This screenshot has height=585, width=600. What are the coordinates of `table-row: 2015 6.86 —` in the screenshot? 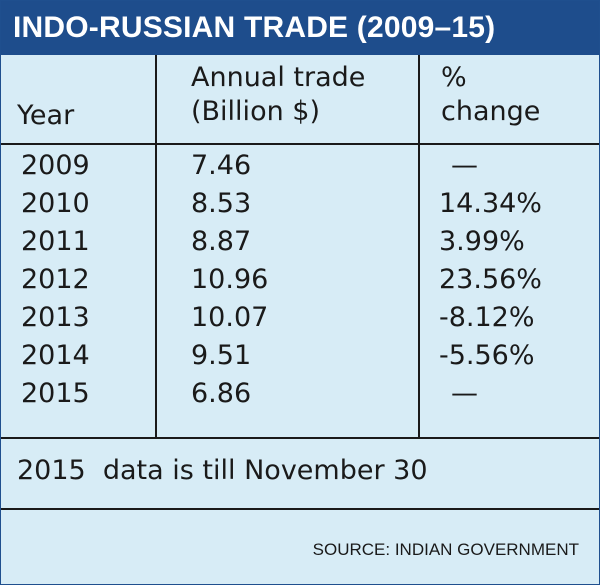 It's located at (300, 394).